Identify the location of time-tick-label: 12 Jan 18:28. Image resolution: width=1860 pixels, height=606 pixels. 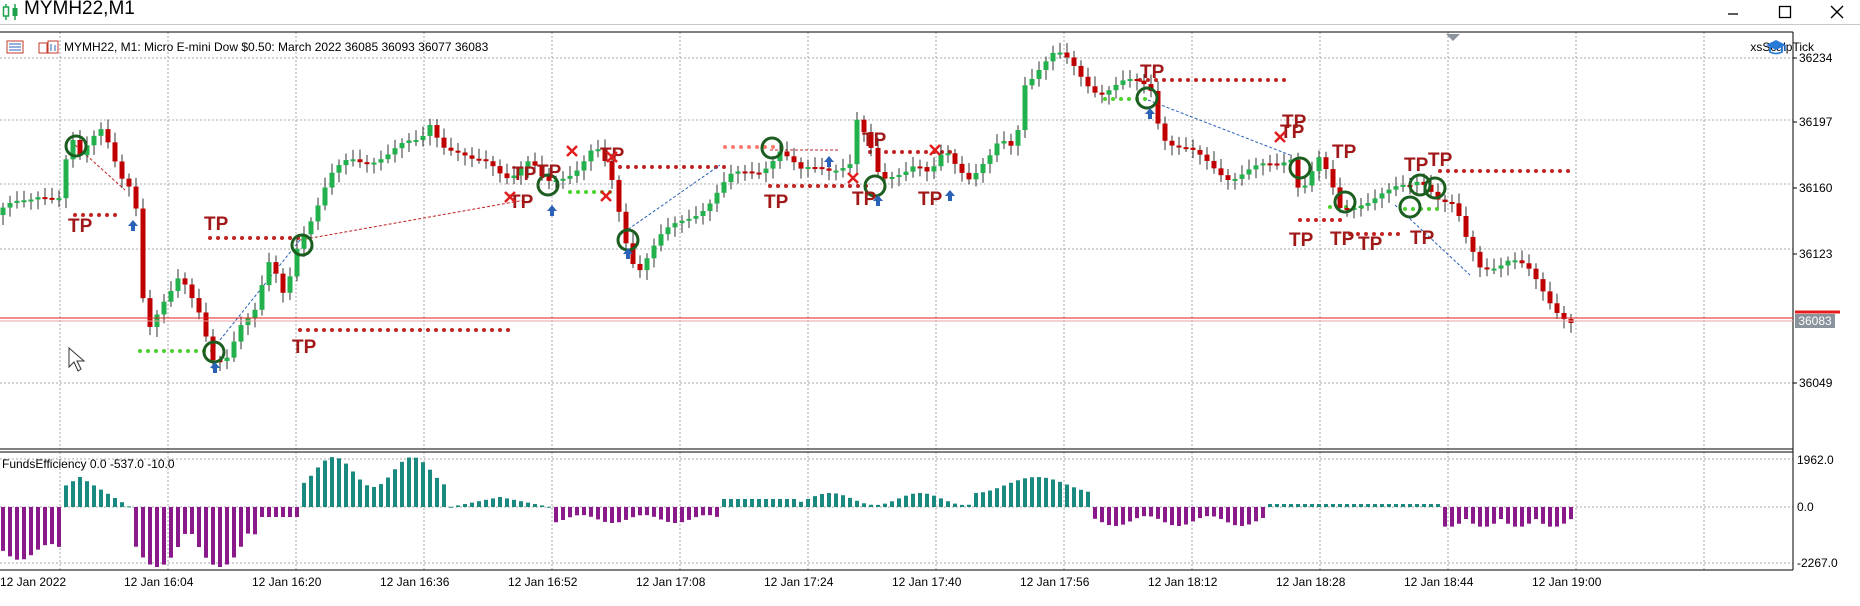
(1311, 582).